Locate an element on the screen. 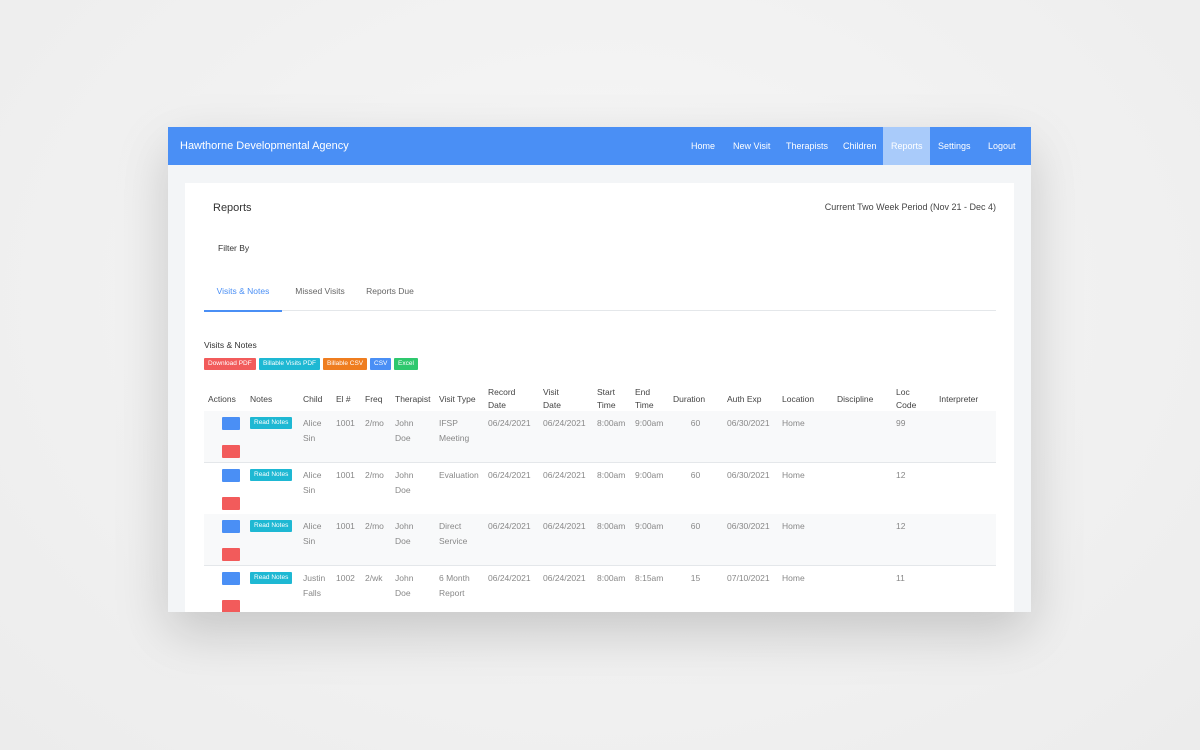 This screenshot has width=1200, height=750. cell-loc-code: 11 is located at coordinates (900, 577).